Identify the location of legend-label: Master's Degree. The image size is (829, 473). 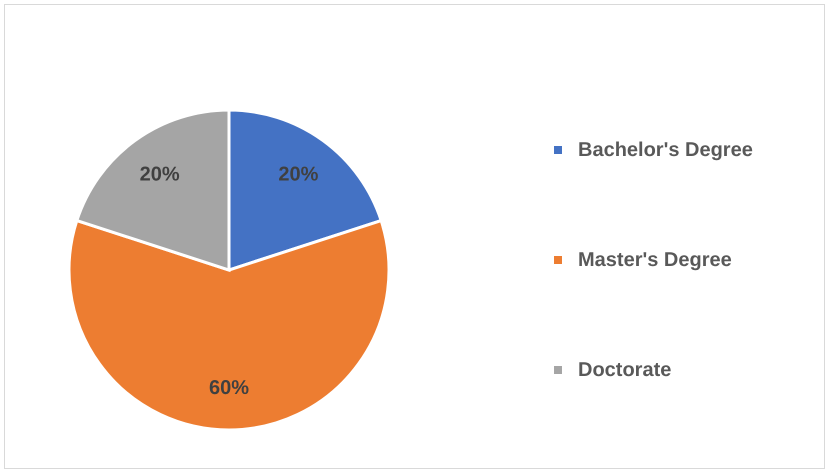
(655, 260).